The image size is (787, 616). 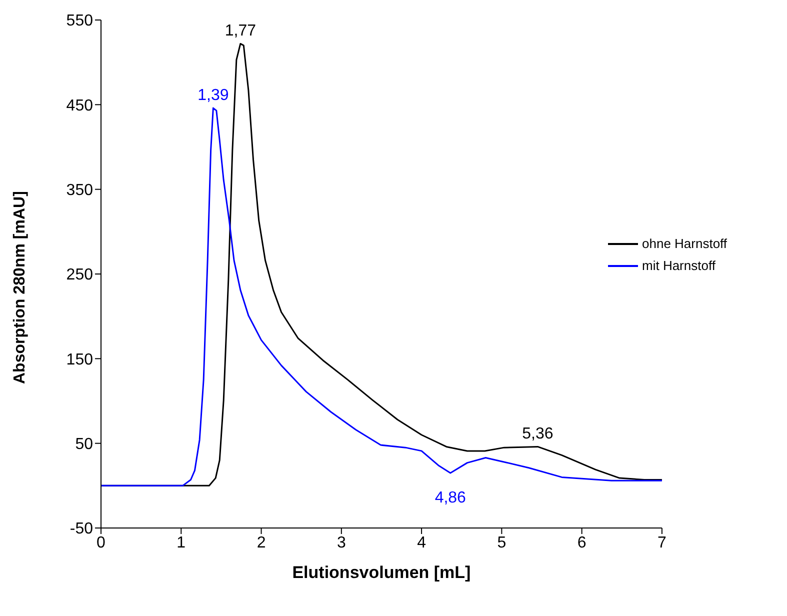 What do you see at coordinates (538, 434) in the screenshot?
I see `annotation: 5,36` at bounding box center [538, 434].